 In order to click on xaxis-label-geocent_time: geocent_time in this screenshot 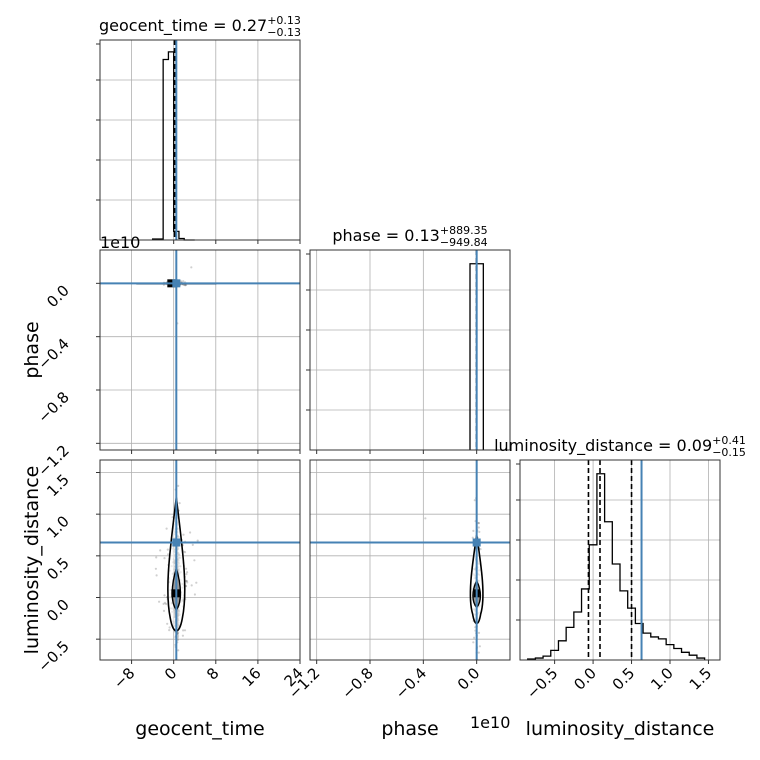, I will do `click(199, 729)`.